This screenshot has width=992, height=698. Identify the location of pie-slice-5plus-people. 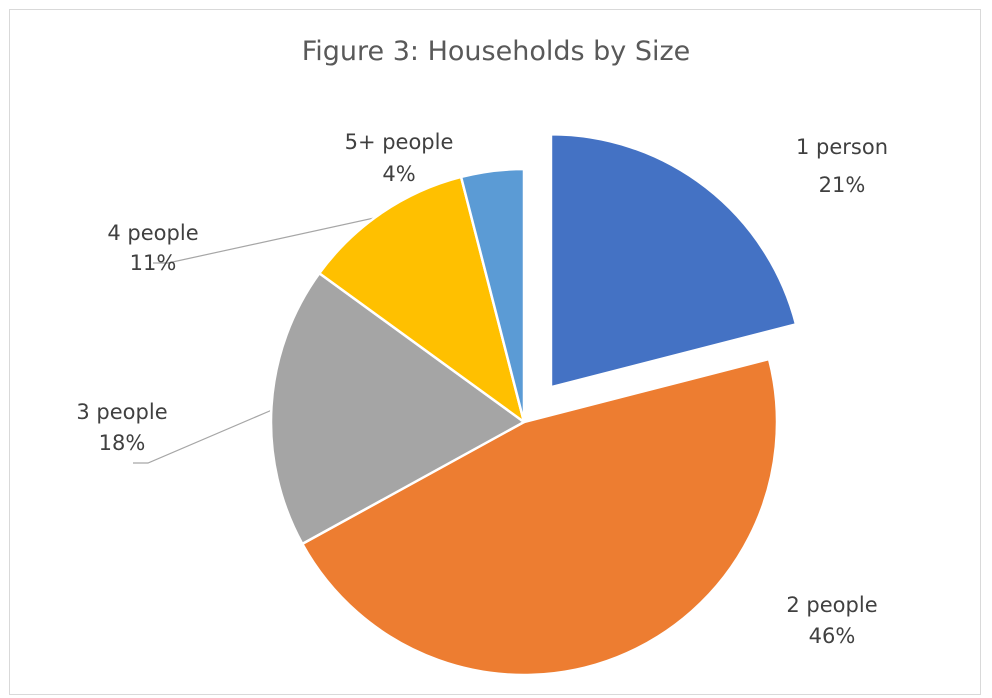
(492, 295).